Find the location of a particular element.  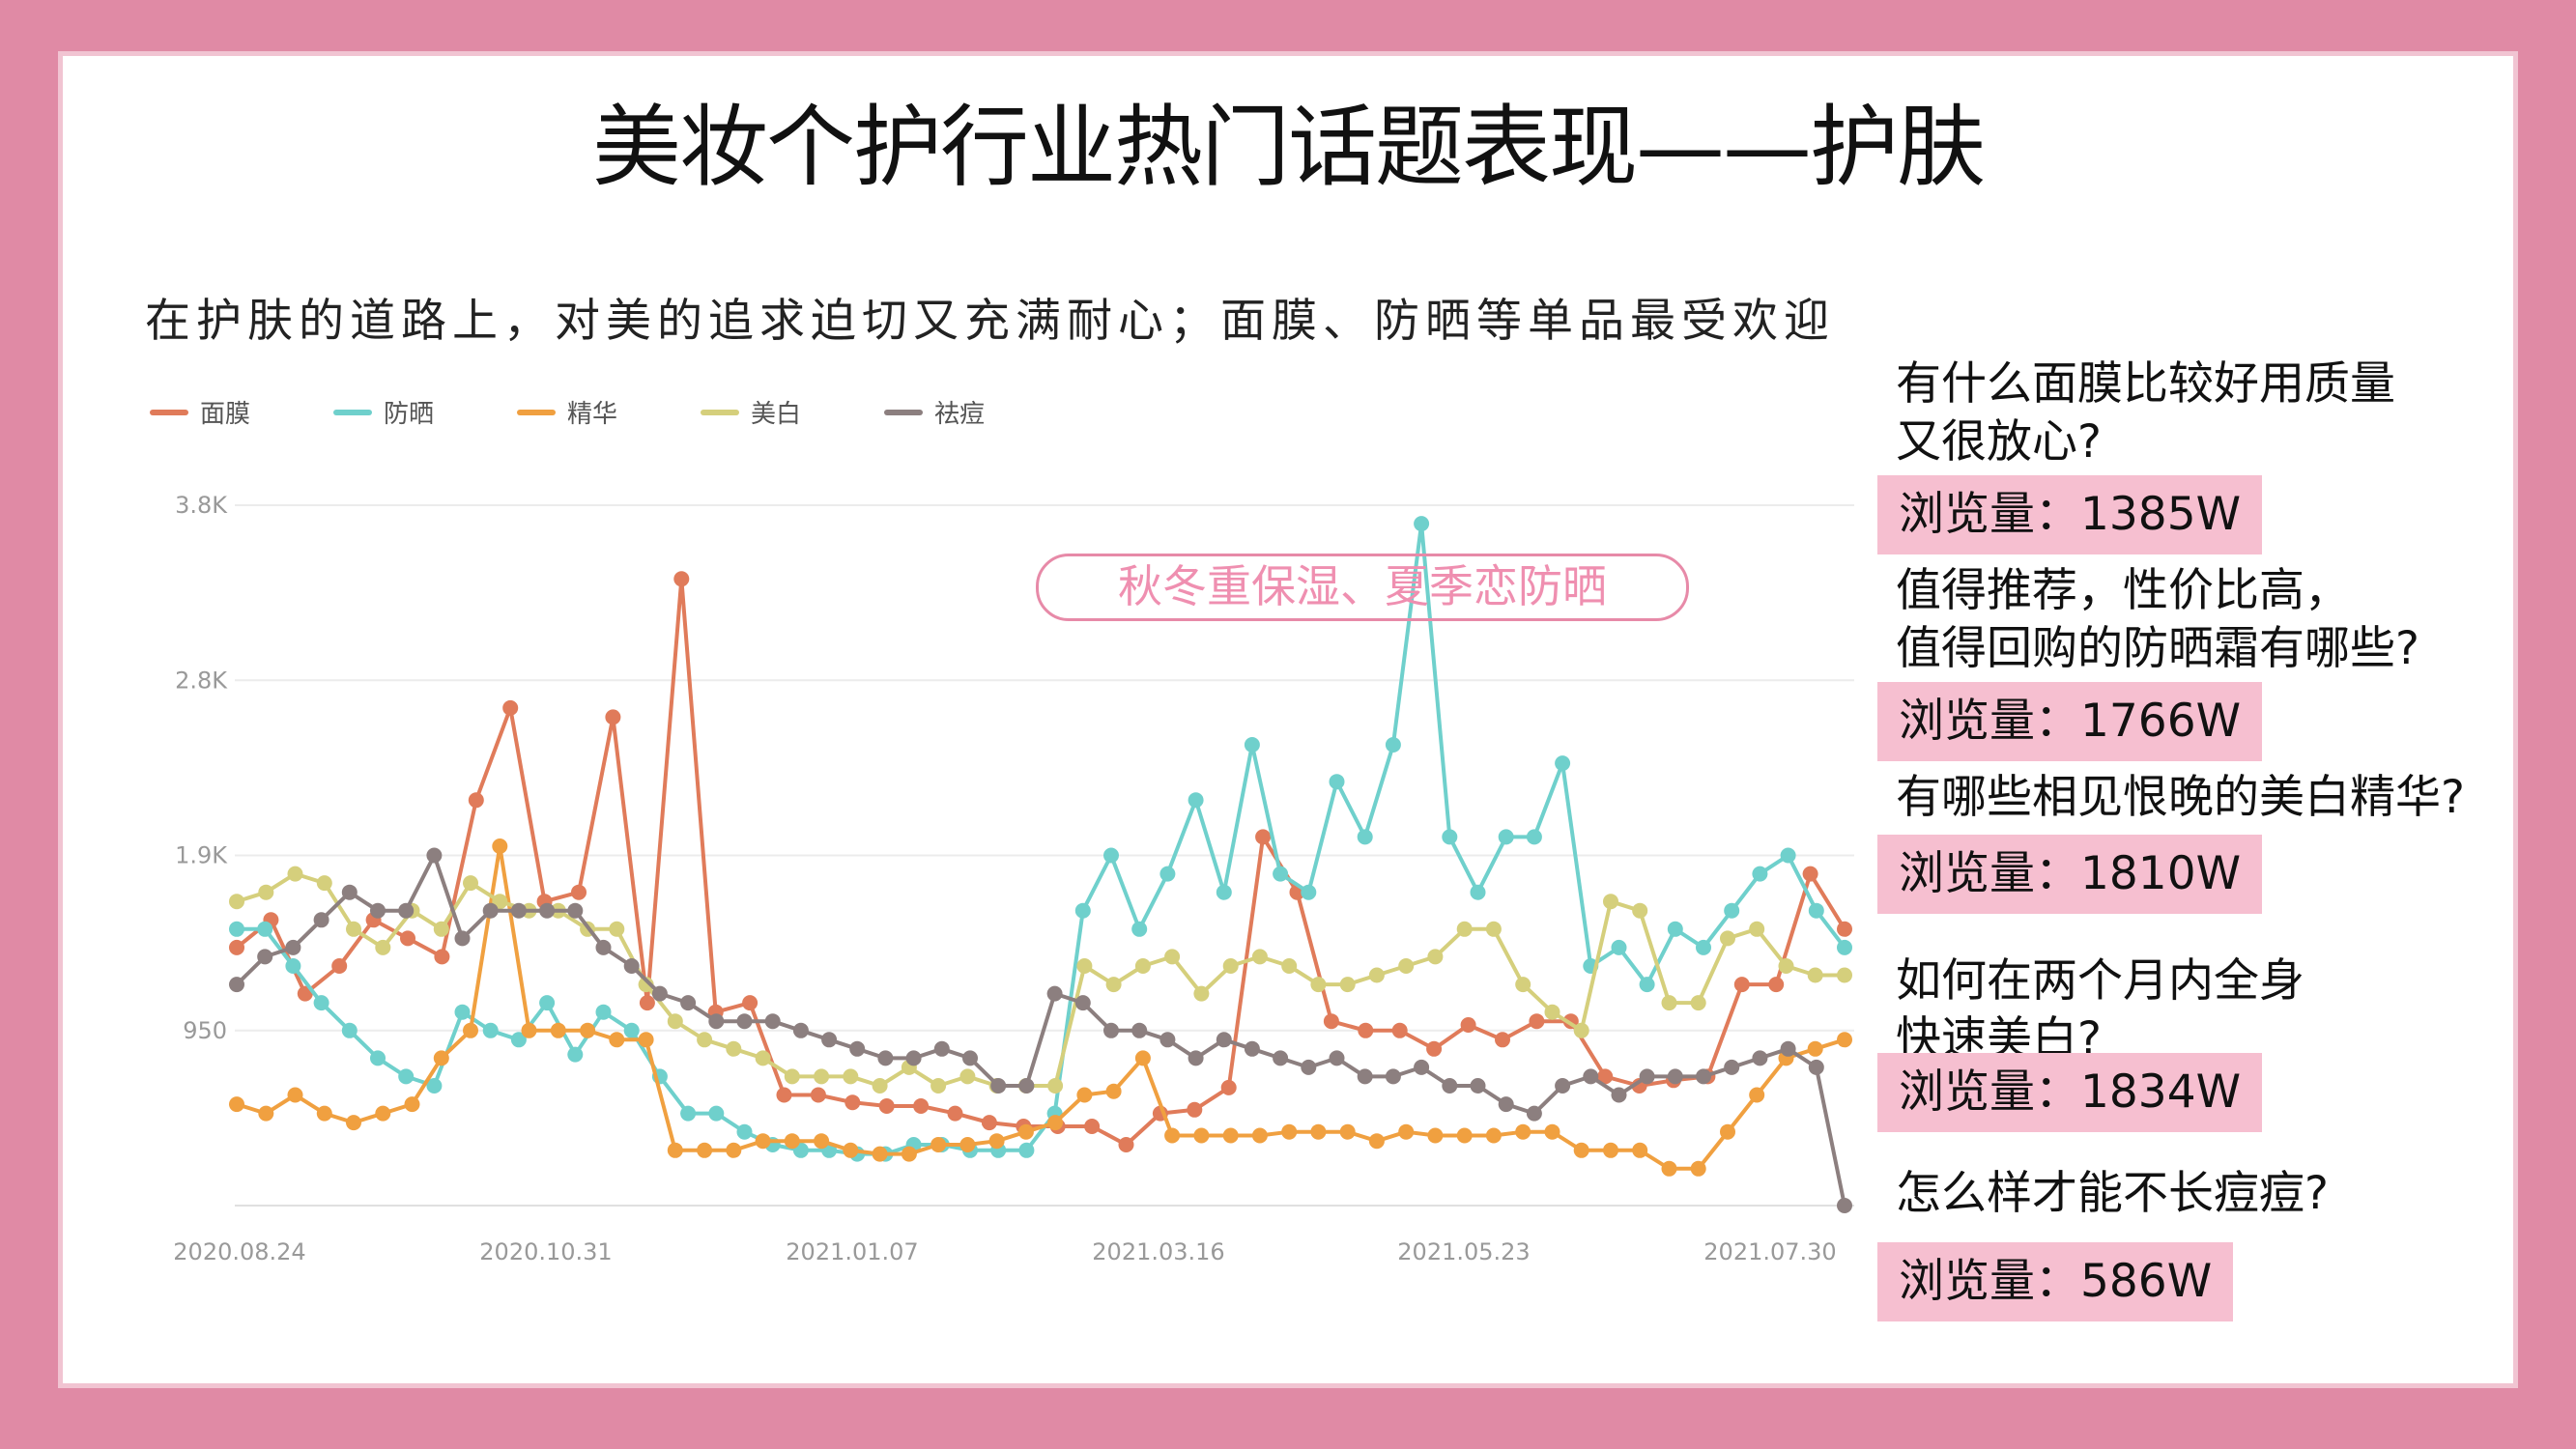

legend-item: 精华 is located at coordinates (609, 412).